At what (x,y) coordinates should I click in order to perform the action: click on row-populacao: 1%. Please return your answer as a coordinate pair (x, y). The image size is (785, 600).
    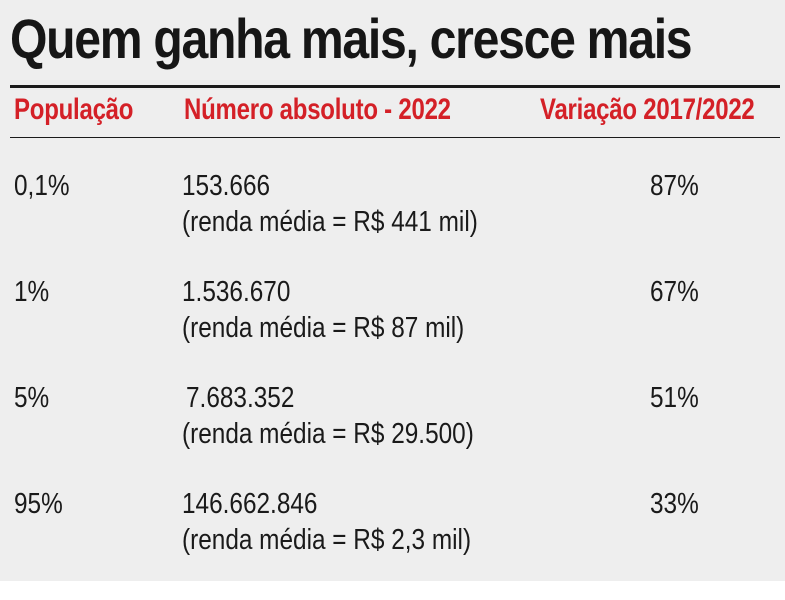
    Looking at the image, I should click on (32, 292).